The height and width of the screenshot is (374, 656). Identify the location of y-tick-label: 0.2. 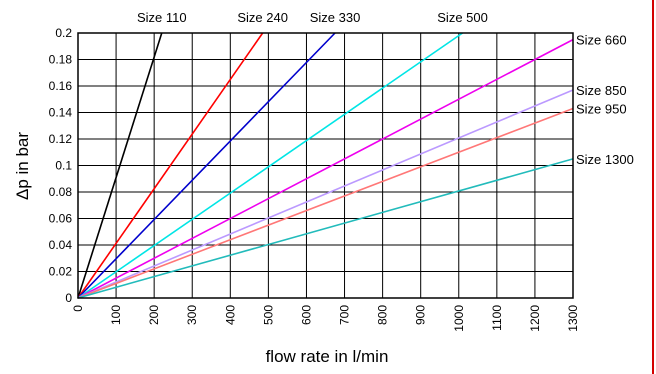
(63, 33).